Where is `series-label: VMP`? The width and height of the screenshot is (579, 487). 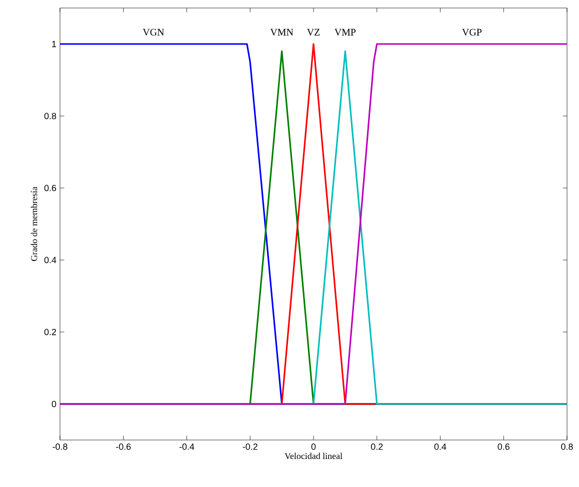 series-label: VMP is located at coordinates (345, 32).